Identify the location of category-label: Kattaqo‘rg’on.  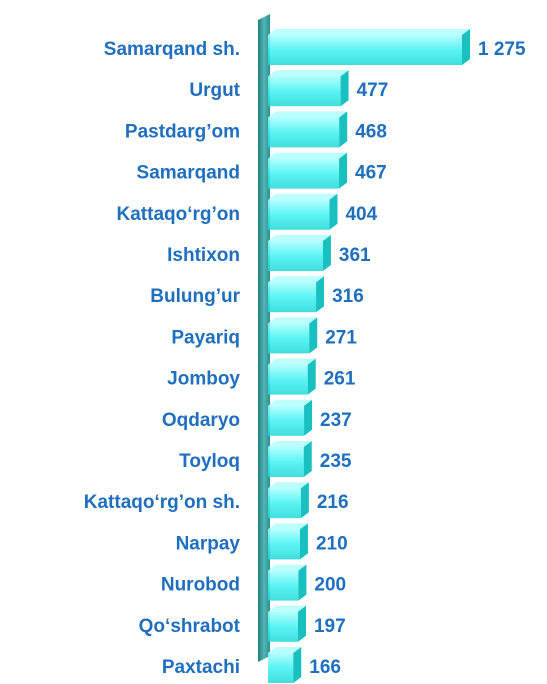
(179, 214).